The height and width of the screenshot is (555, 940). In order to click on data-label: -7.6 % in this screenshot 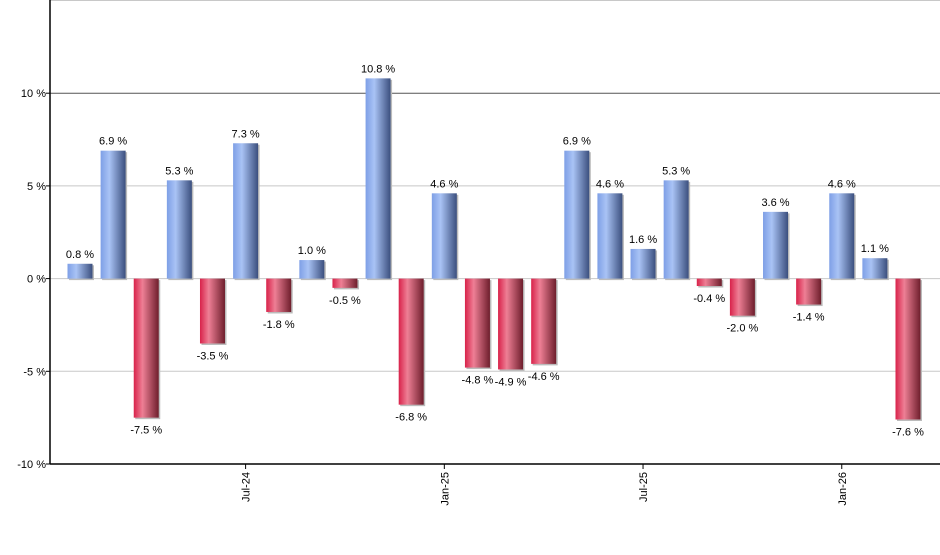, I will do `click(908, 433)`.